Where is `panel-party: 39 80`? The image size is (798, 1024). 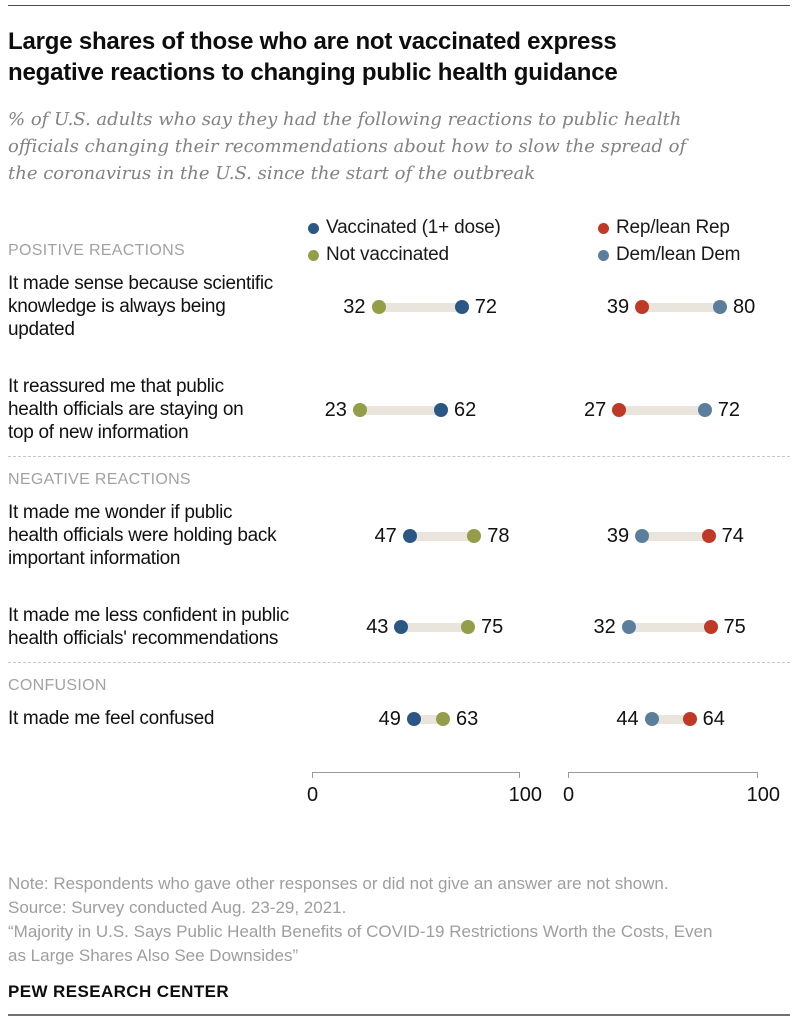 panel-party: 39 80 is located at coordinates (663, 306).